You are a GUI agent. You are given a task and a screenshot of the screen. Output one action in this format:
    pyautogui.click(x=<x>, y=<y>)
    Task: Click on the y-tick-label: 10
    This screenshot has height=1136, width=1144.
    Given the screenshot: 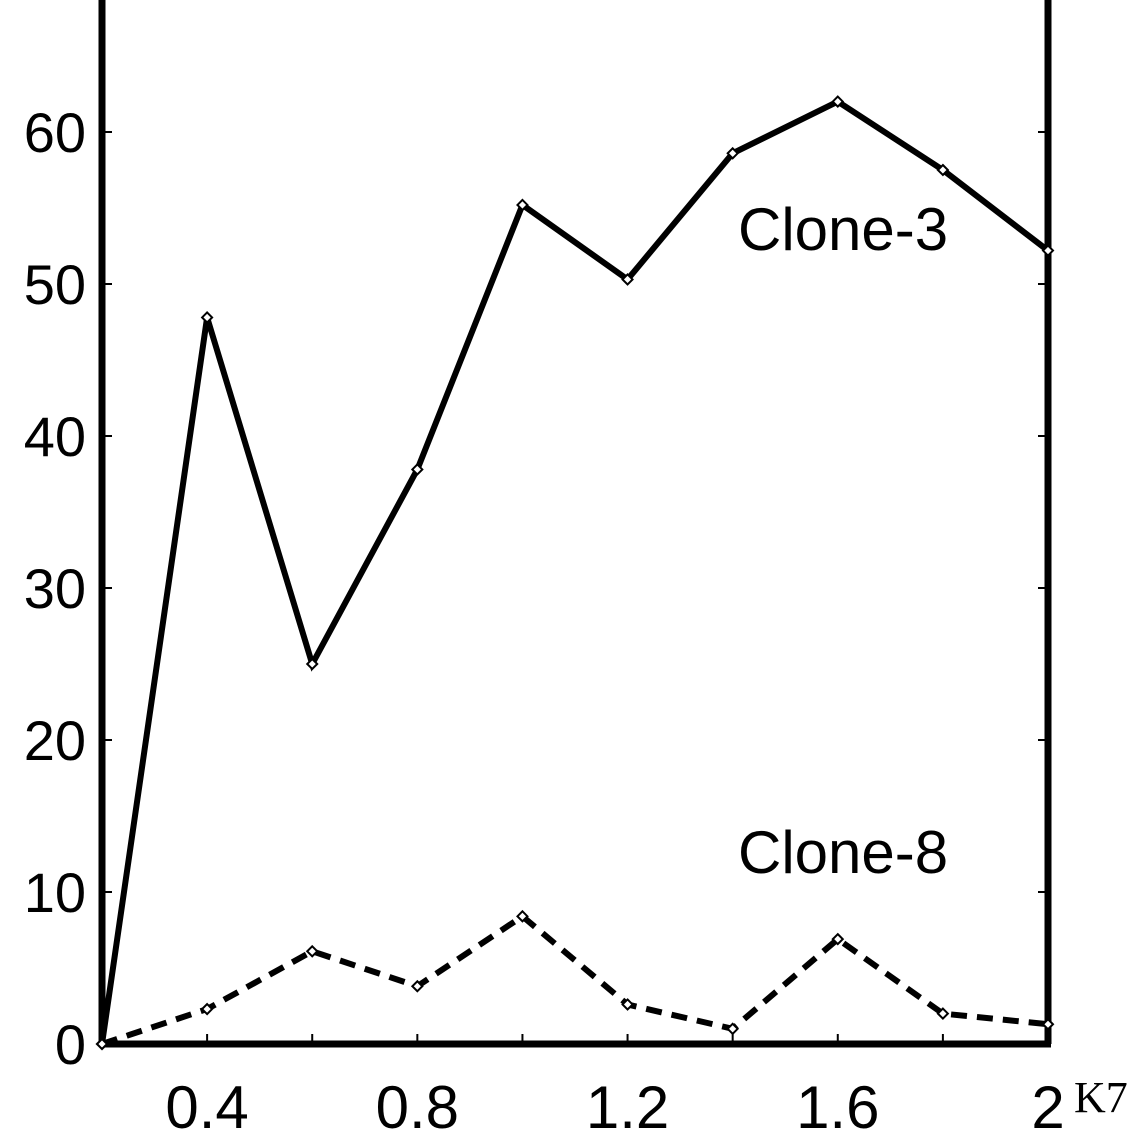 What is the action you would take?
    pyautogui.click(x=55, y=892)
    